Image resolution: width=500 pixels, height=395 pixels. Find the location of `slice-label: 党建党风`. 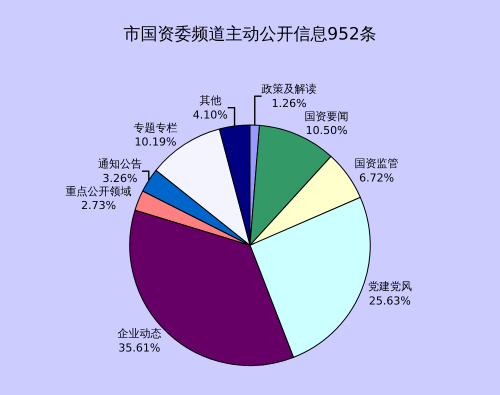

slice-label: 党建党风 is located at coordinates (390, 286).